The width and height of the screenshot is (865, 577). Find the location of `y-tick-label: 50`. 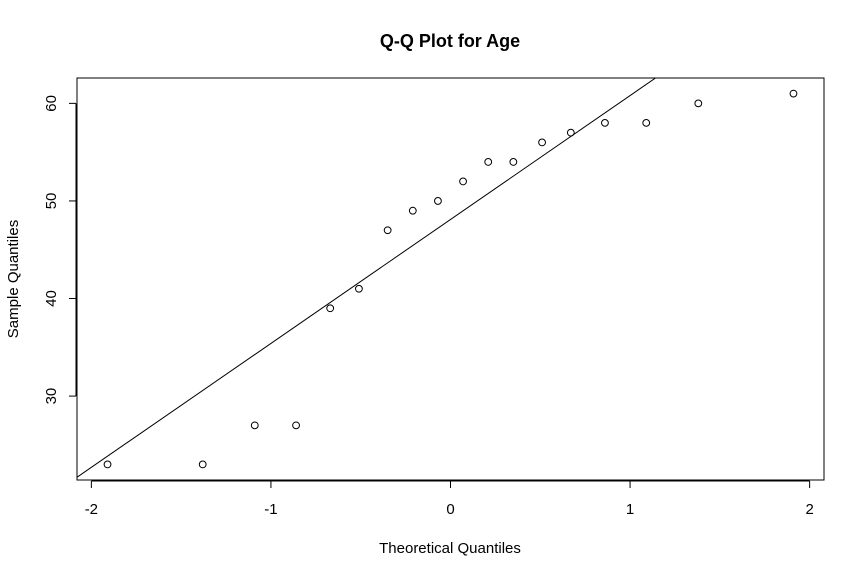

y-tick-label: 50 is located at coordinates (51, 201).